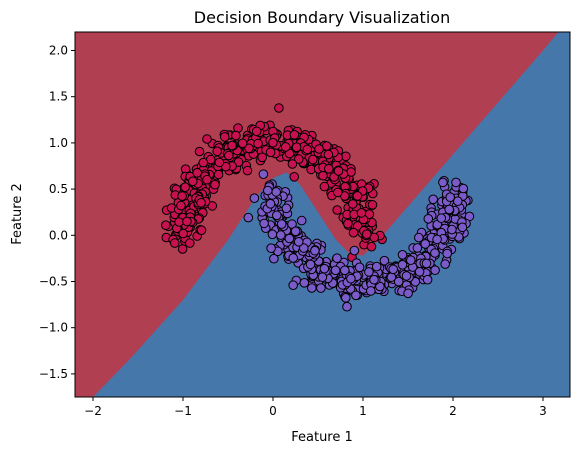 The height and width of the screenshot is (455, 578). I want to click on y-tick-label: −0.5, so click(53, 281).